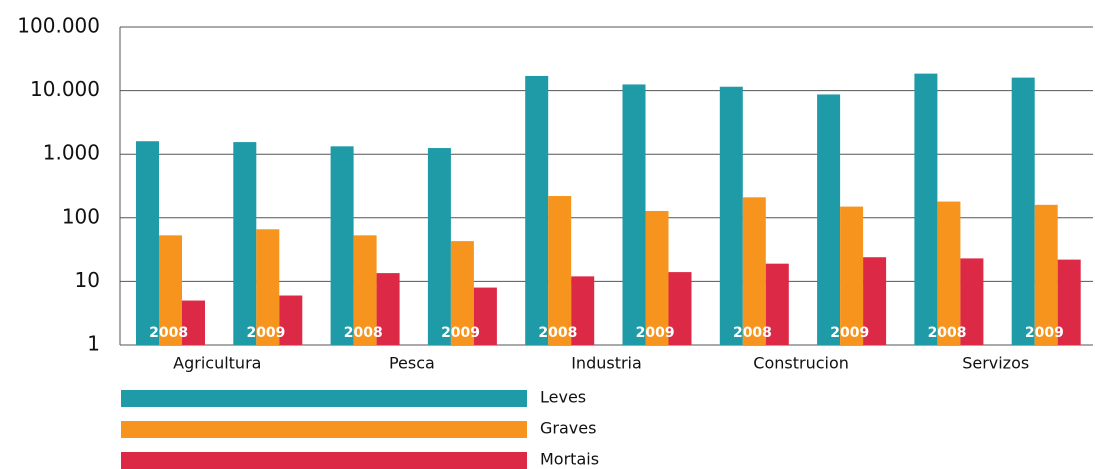 The height and width of the screenshot is (469, 1095). I want to click on group-label: Agricultura, so click(217, 363).